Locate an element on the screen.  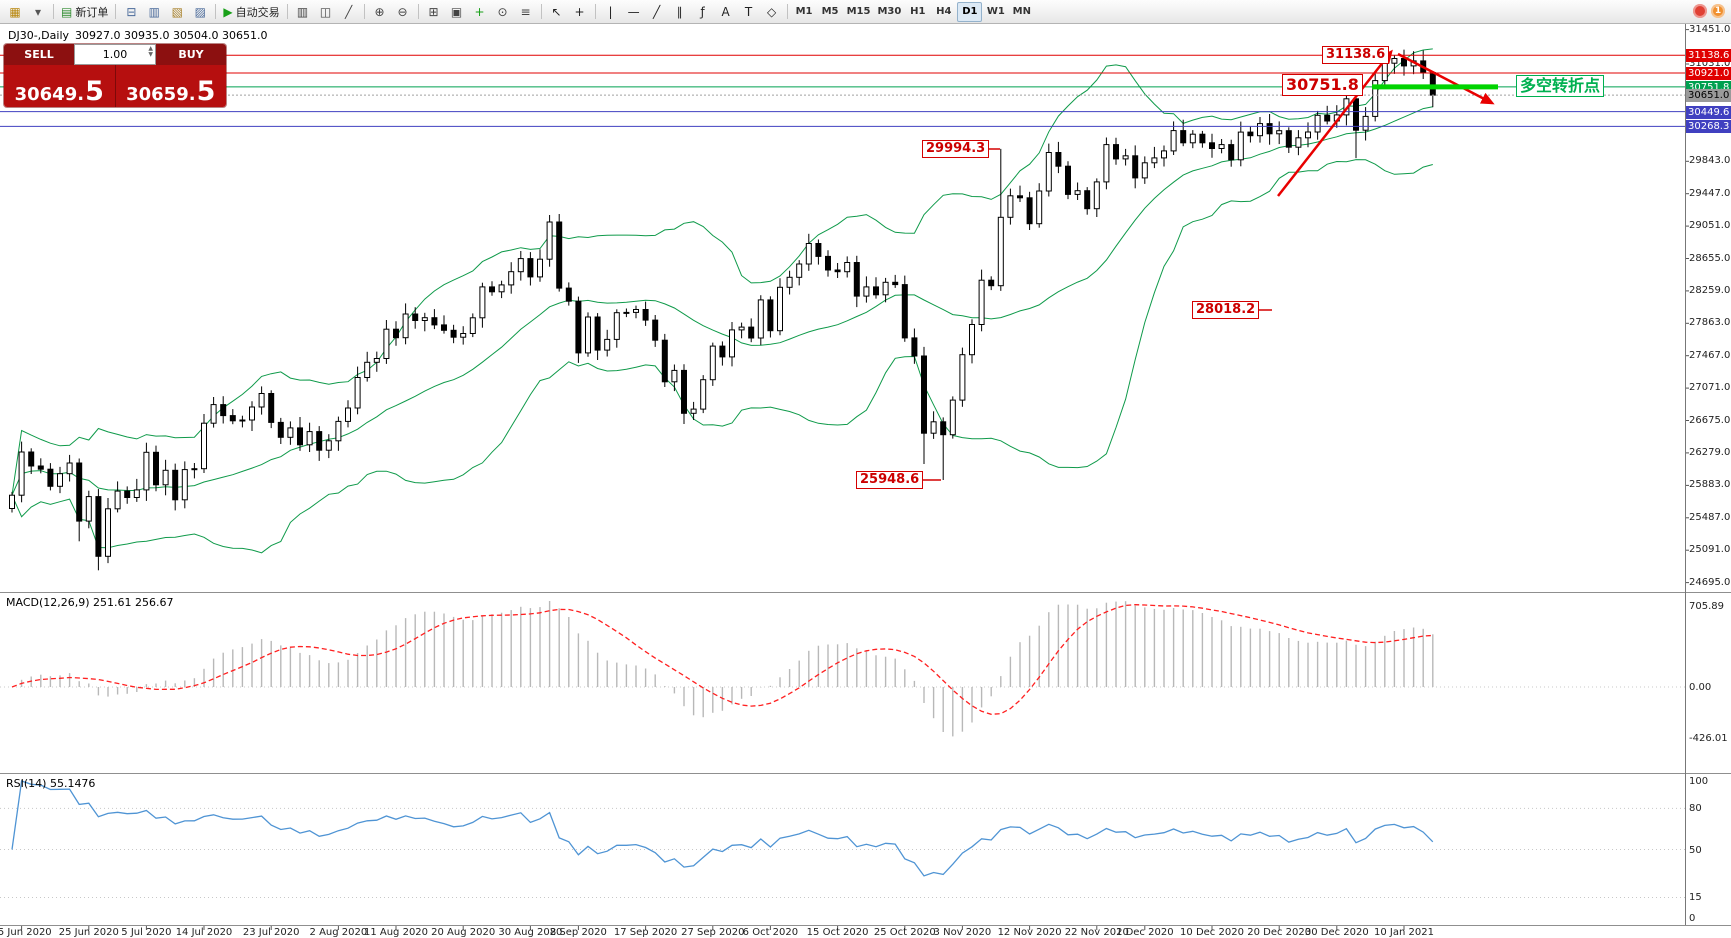
turning-point-label: 多空转折点 is located at coordinates (1560, 86).